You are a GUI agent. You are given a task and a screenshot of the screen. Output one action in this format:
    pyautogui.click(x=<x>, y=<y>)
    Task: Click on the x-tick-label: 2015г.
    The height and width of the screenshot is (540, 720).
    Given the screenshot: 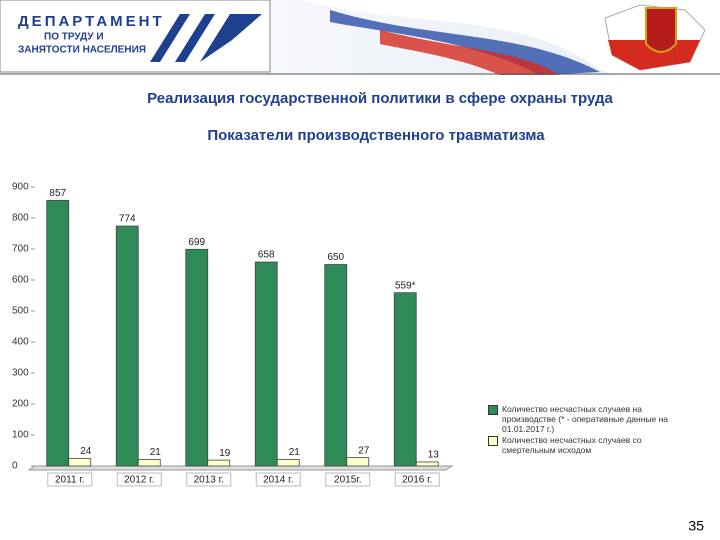 What is the action you would take?
    pyautogui.click(x=347, y=480)
    